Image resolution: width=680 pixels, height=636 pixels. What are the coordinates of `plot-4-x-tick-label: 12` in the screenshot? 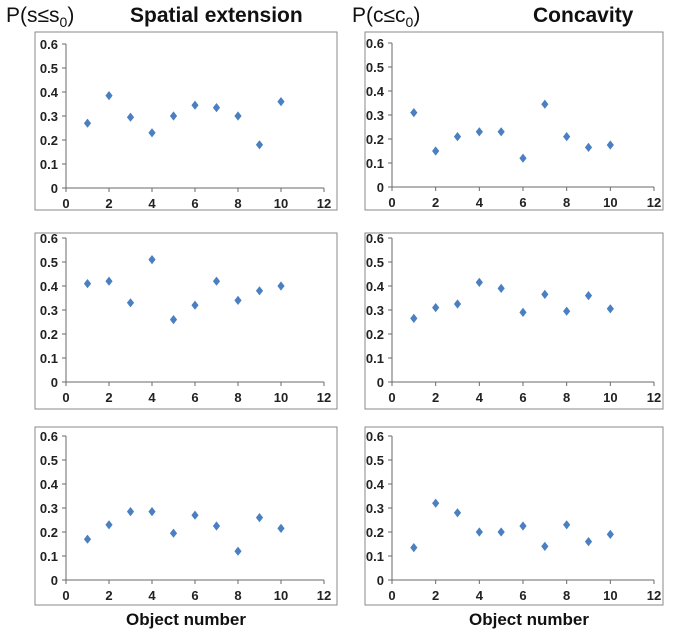 It's located at (654, 397).